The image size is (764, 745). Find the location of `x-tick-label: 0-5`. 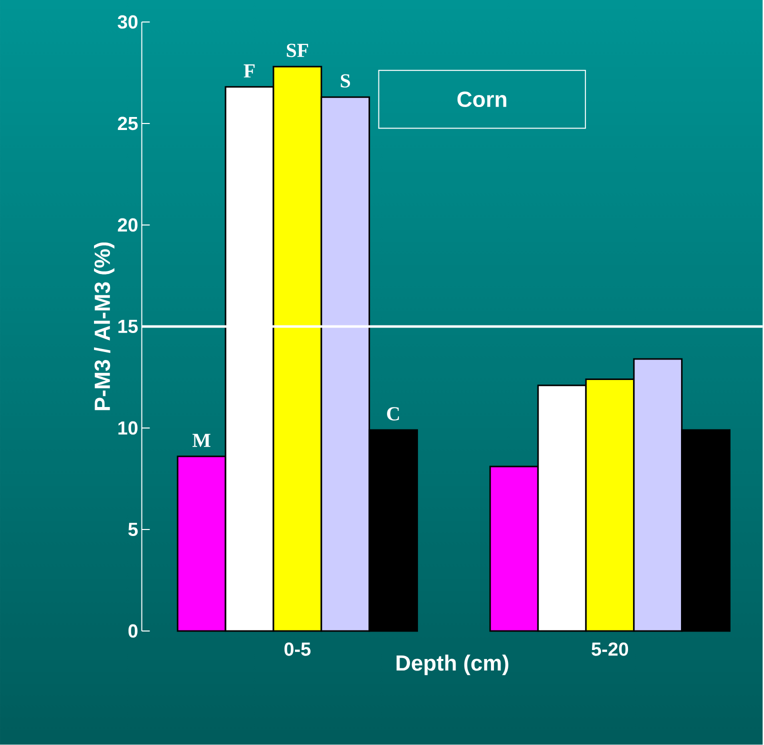

x-tick-label: 0-5 is located at coordinates (297, 649).